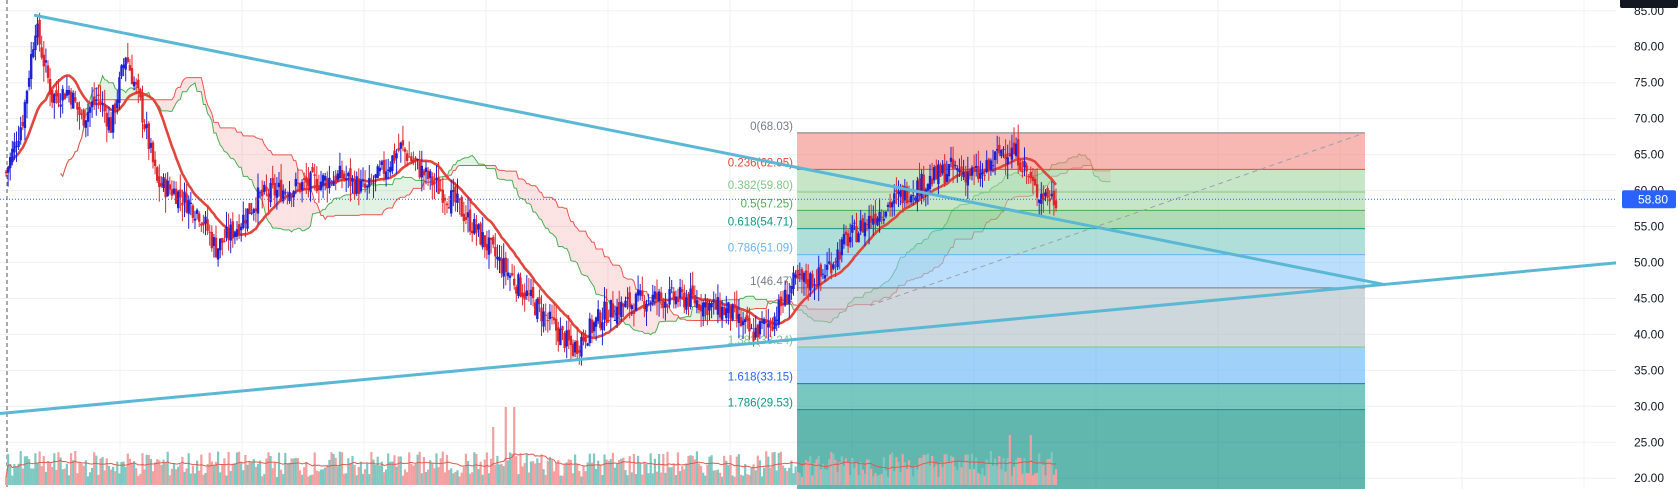  Describe the element at coordinates (1649, 199) in the screenshot. I see `current-price-badge` at that location.